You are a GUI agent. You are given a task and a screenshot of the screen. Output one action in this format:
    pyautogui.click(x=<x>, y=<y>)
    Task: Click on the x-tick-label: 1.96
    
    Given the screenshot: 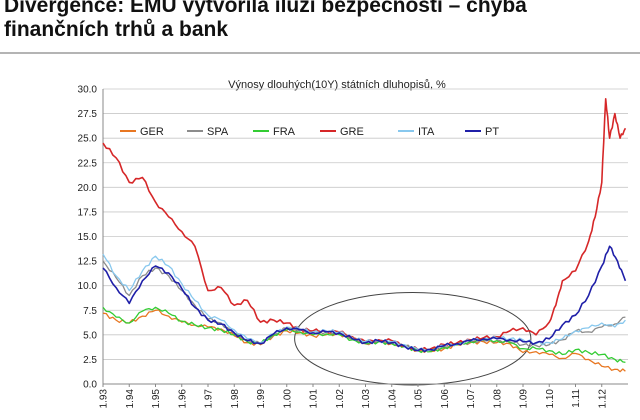 What is the action you would take?
    pyautogui.click(x=182, y=399)
    